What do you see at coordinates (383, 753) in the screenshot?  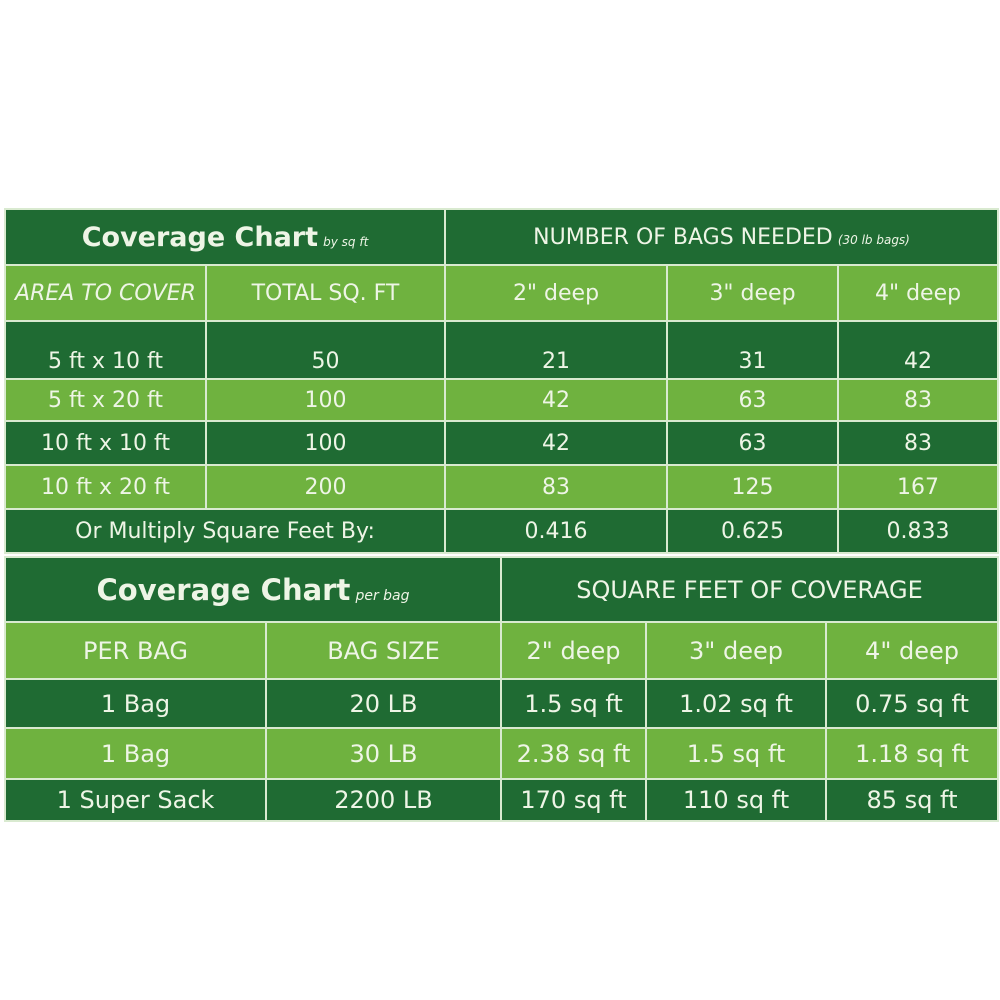 I see `cell: 30 LB` at bounding box center [383, 753].